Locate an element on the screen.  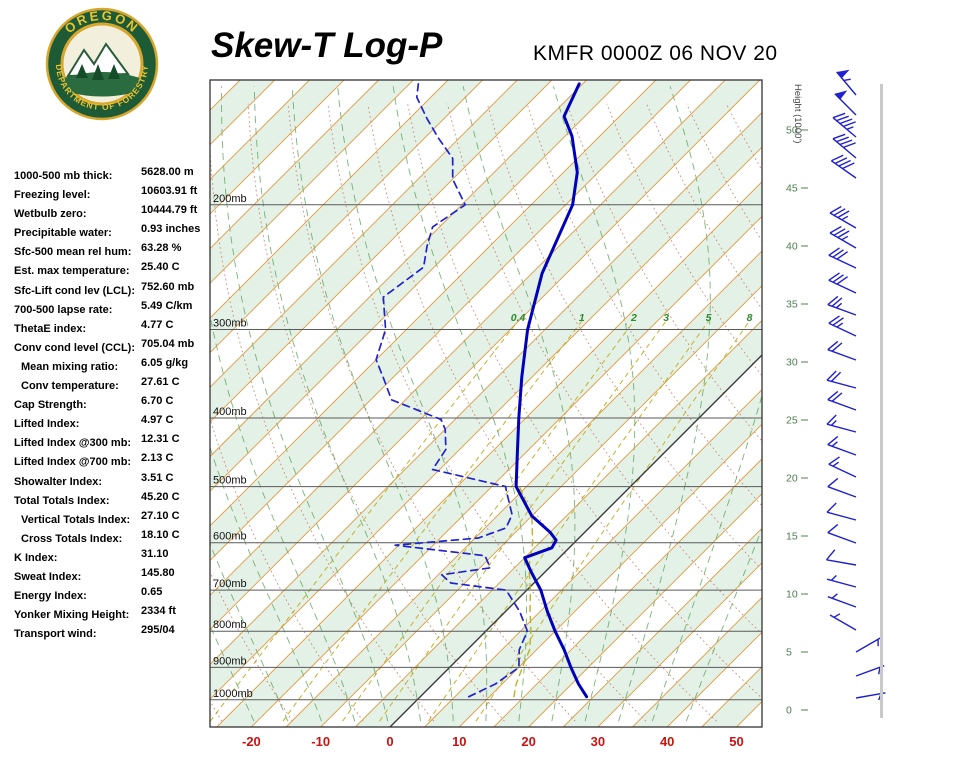
index-row: Energy Index: 0.65 is located at coordinates (114, 595).